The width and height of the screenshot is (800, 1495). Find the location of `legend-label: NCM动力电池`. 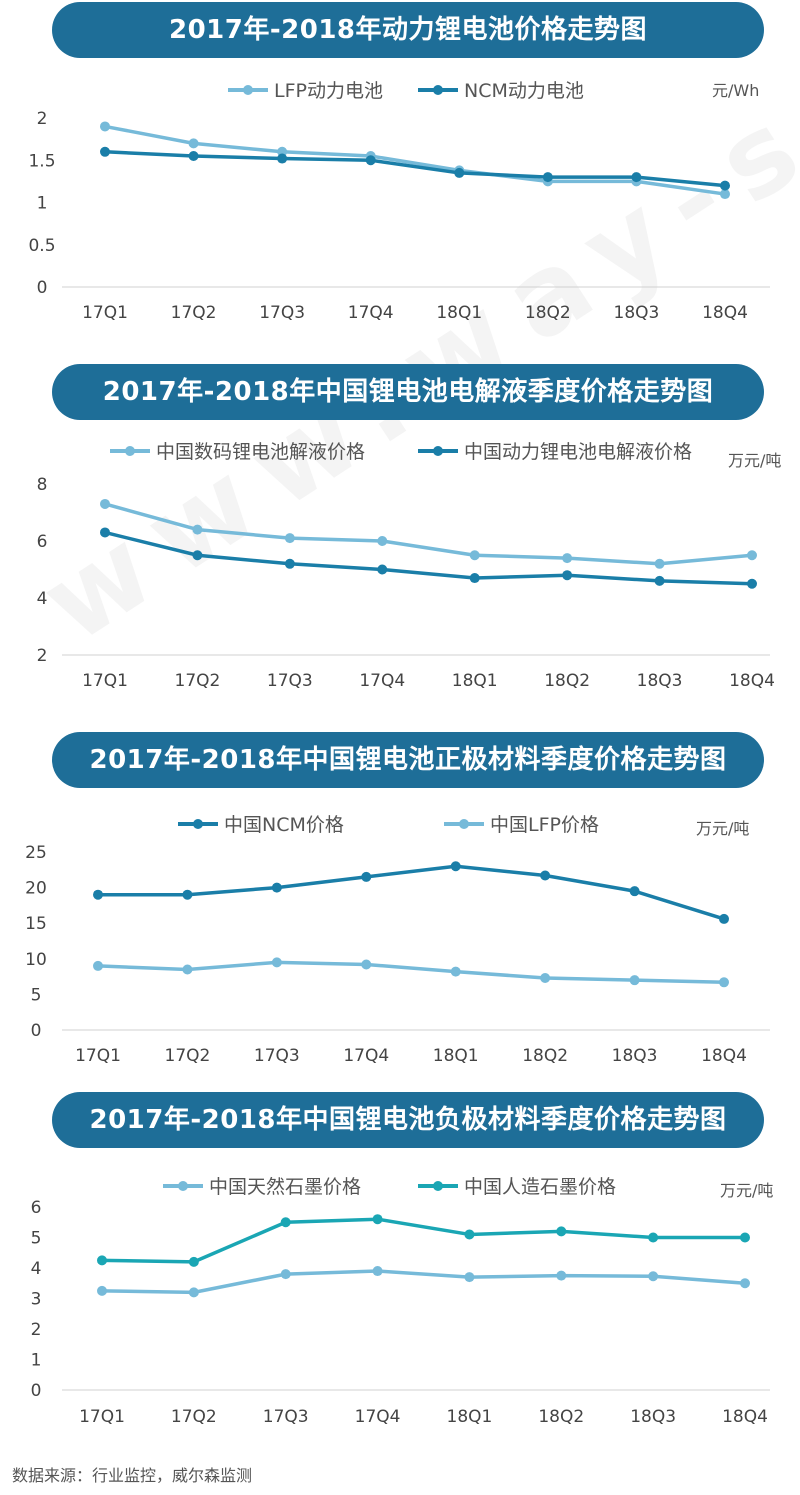

legend-label: NCM动力电池 is located at coordinates (524, 91).